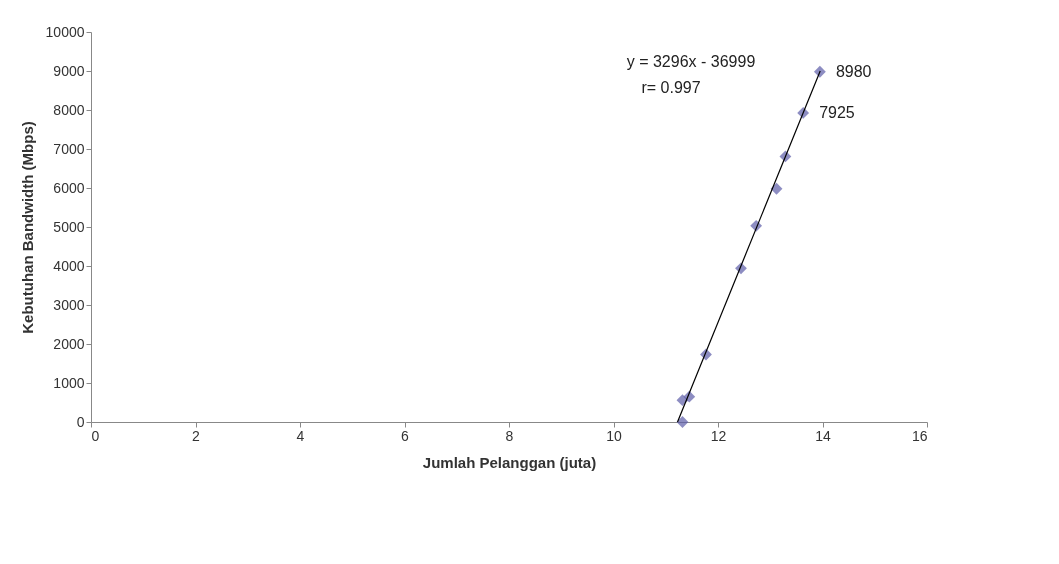  What do you see at coordinates (691, 61) in the screenshot?
I see `annotation: y = 3296x - 36999` at bounding box center [691, 61].